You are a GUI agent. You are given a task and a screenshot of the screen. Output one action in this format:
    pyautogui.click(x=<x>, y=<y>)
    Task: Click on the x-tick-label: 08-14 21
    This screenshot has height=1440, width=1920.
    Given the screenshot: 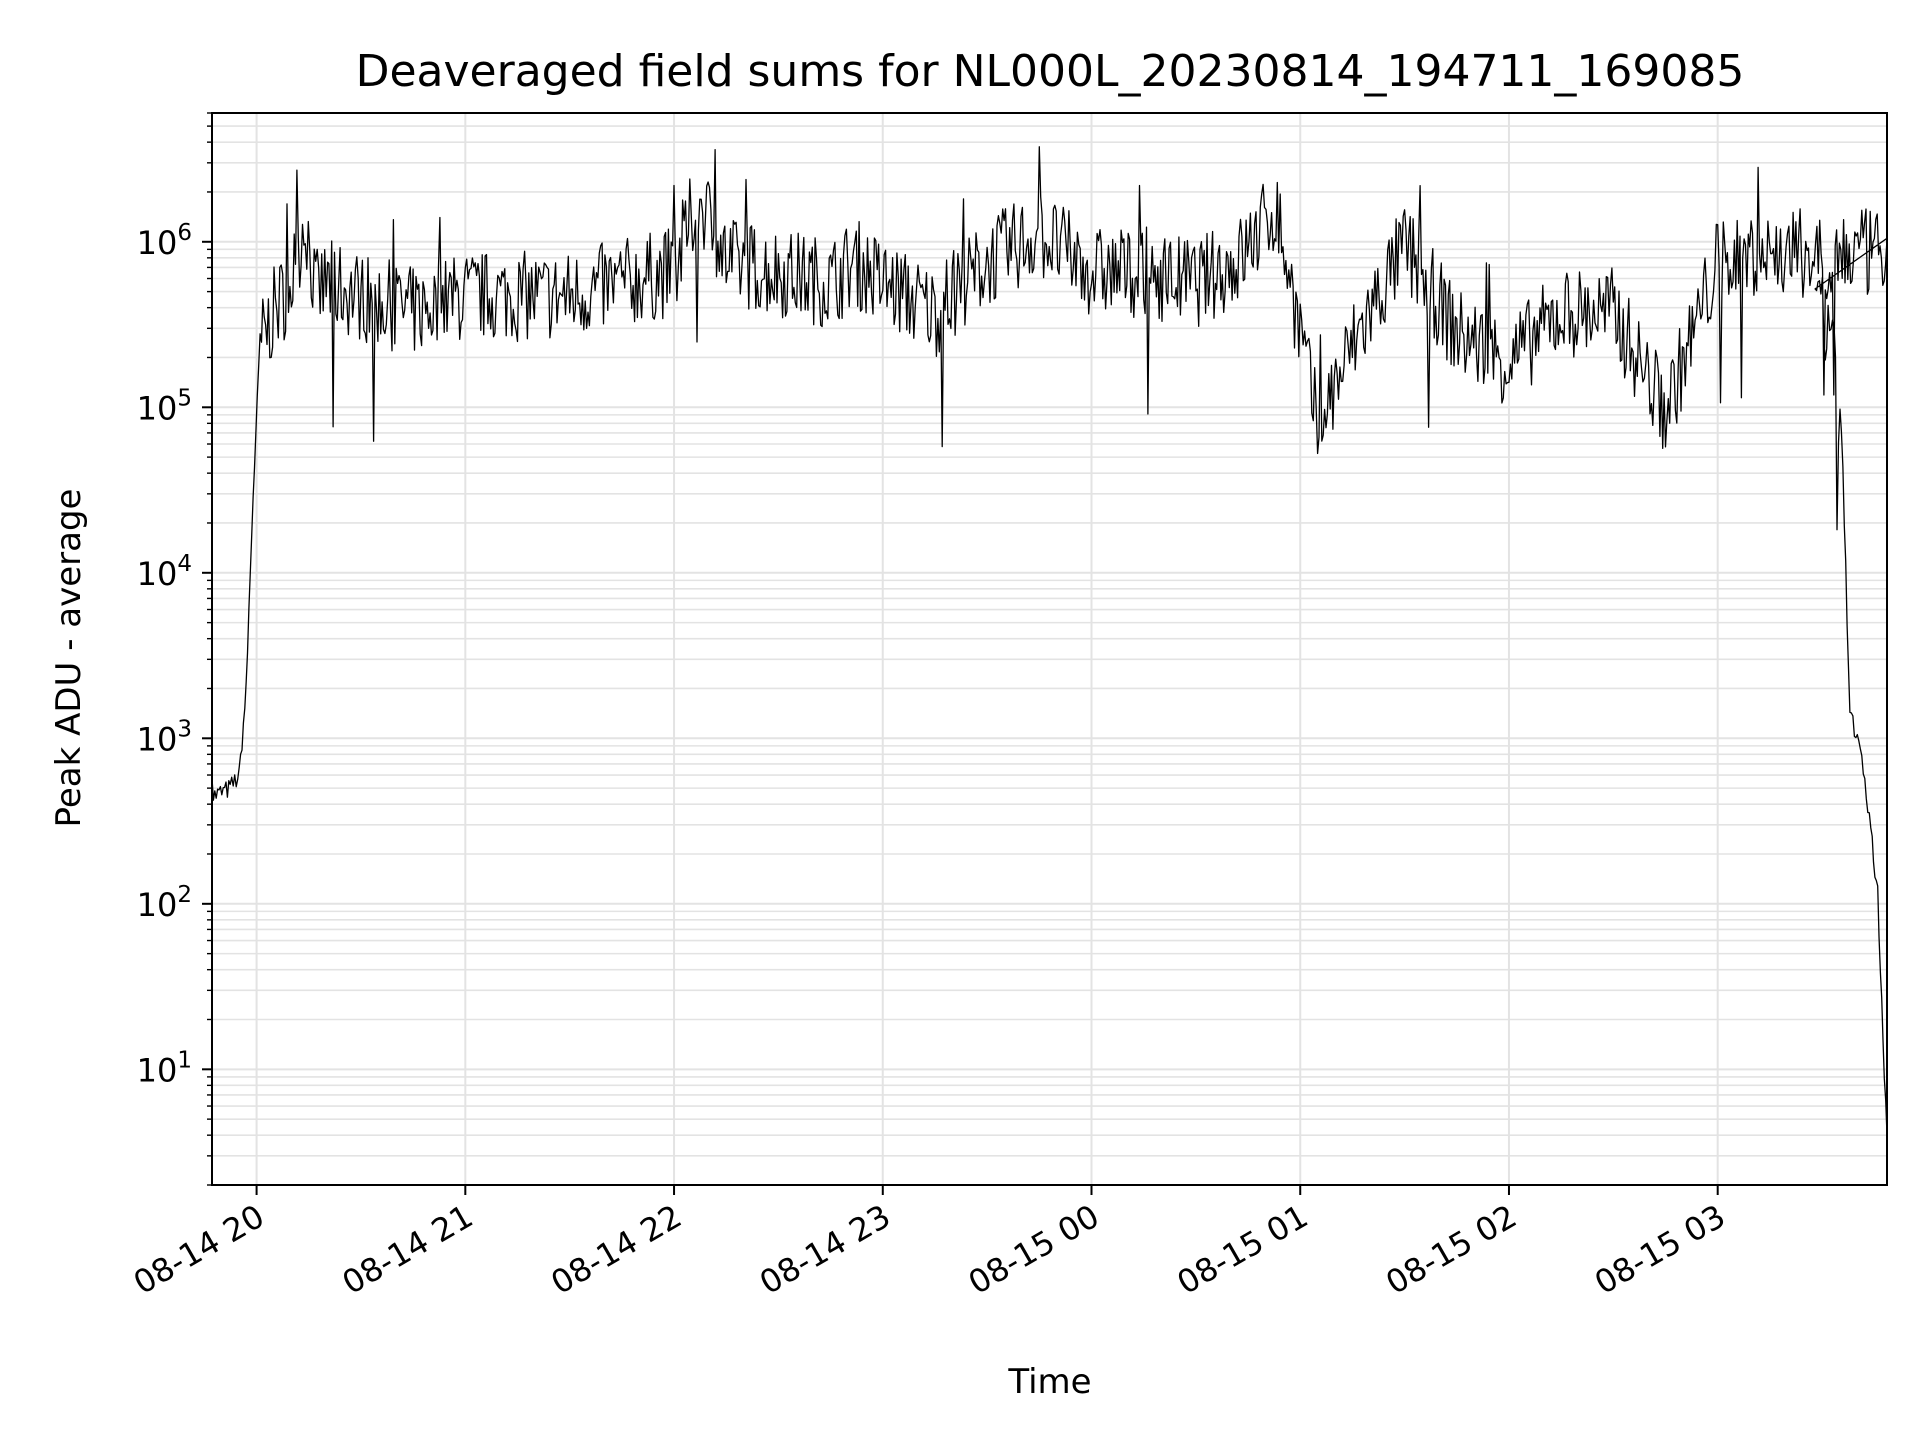 What is the action you would take?
    pyautogui.click(x=408, y=1249)
    